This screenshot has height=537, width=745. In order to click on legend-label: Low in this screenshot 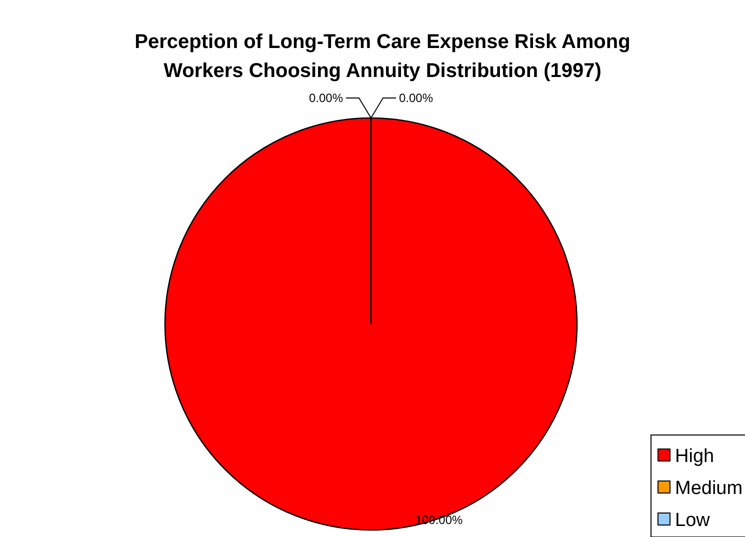, I will do `click(692, 520)`.